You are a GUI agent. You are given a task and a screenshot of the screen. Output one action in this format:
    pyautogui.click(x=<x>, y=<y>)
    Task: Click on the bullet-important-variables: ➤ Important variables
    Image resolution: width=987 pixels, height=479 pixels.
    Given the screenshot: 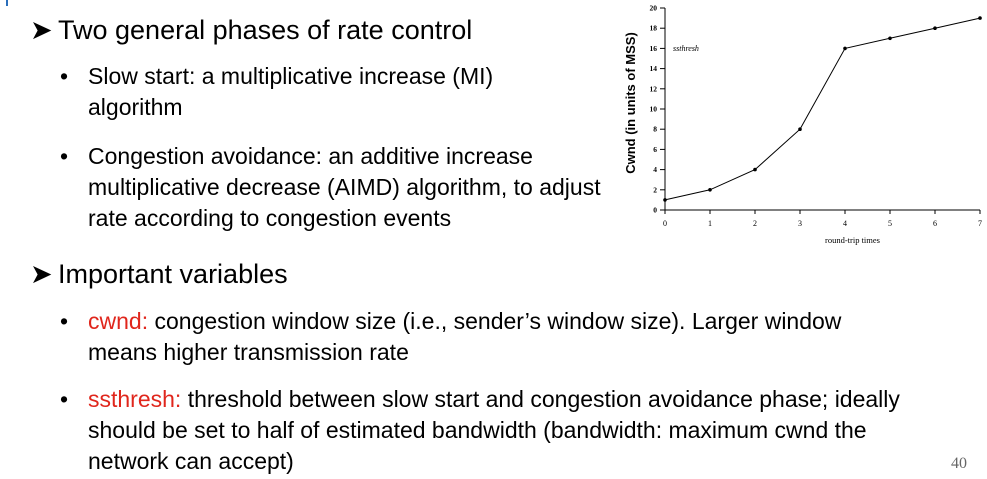 What is the action you would take?
    pyautogui.click(x=159, y=274)
    